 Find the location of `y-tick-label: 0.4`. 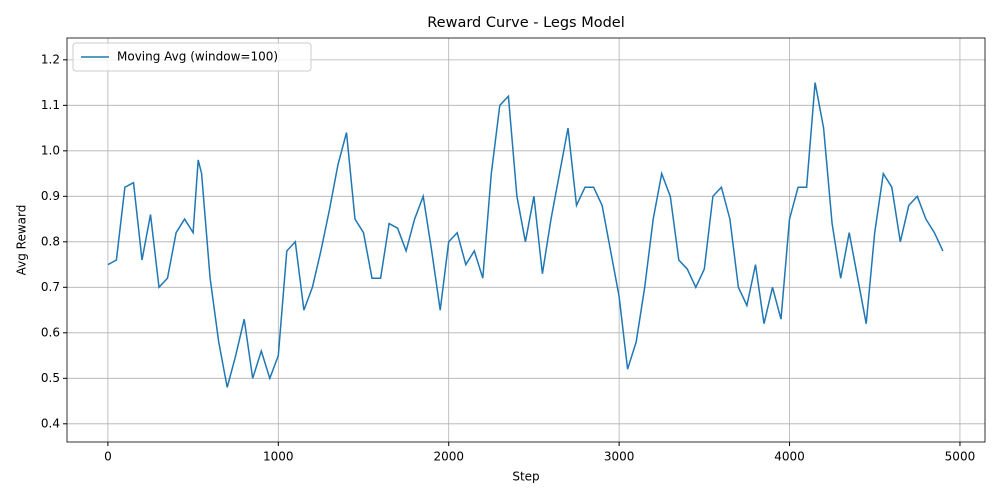

y-tick-label: 0.4 is located at coordinates (50, 423).